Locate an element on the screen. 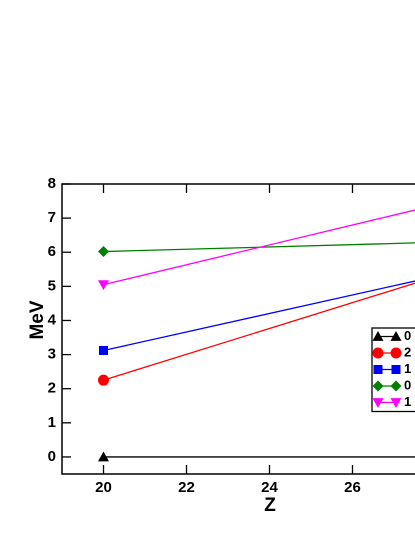 The height and width of the screenshot is (537, 415). y-axis-label: MeV is located at coordinates (37, 319).